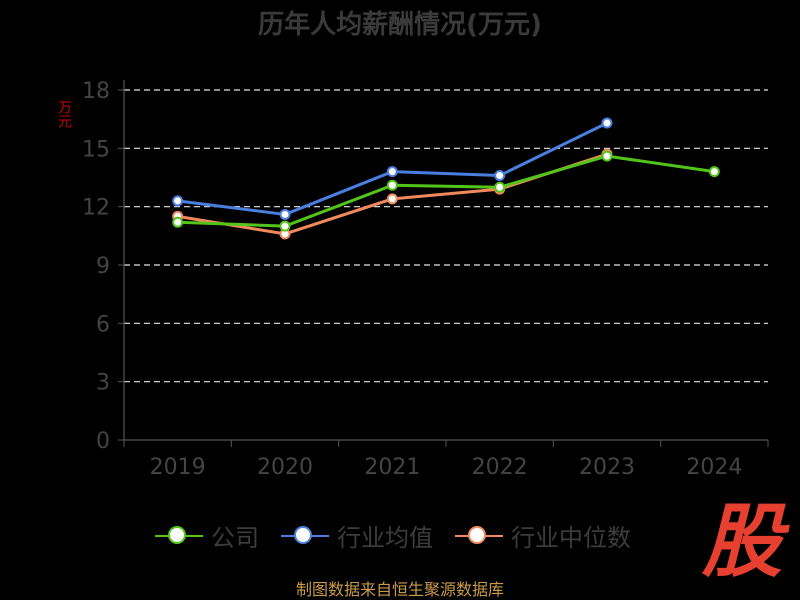 This screenshot has width=800, height=600. Describe the element at coordinates (96, 208) in the screenshot. I see `y-tick-label: 12` at that location.